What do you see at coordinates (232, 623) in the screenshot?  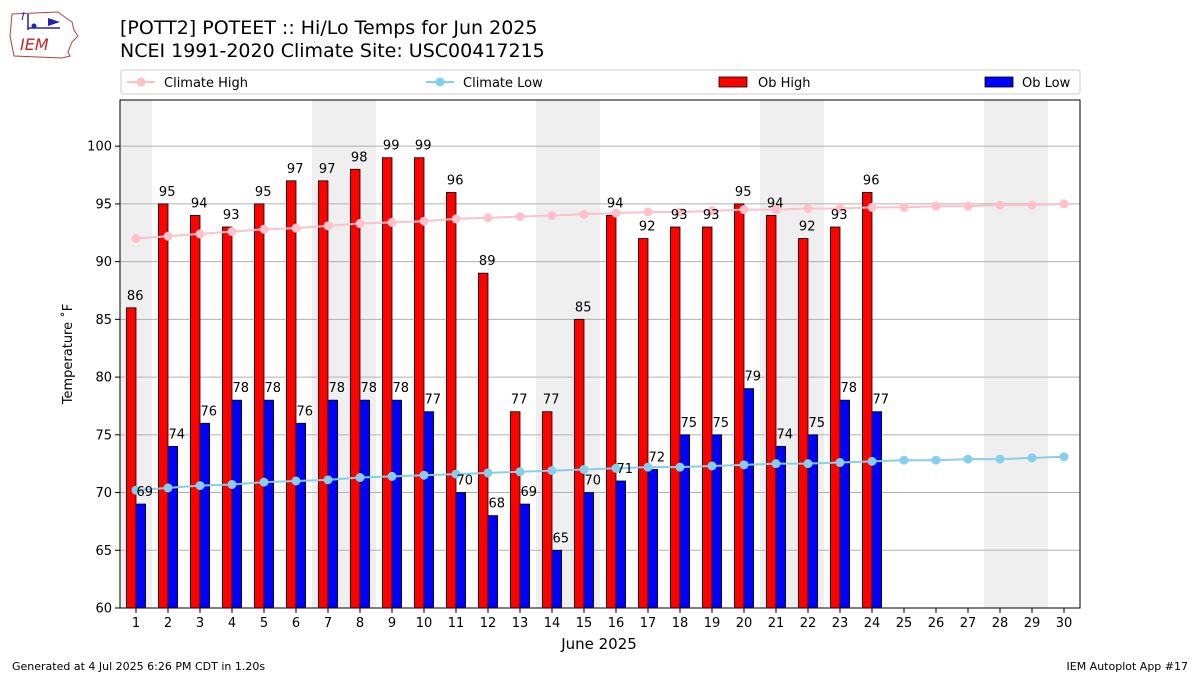 I see `x-tick-label: 4` at bounding box center [232, 623].